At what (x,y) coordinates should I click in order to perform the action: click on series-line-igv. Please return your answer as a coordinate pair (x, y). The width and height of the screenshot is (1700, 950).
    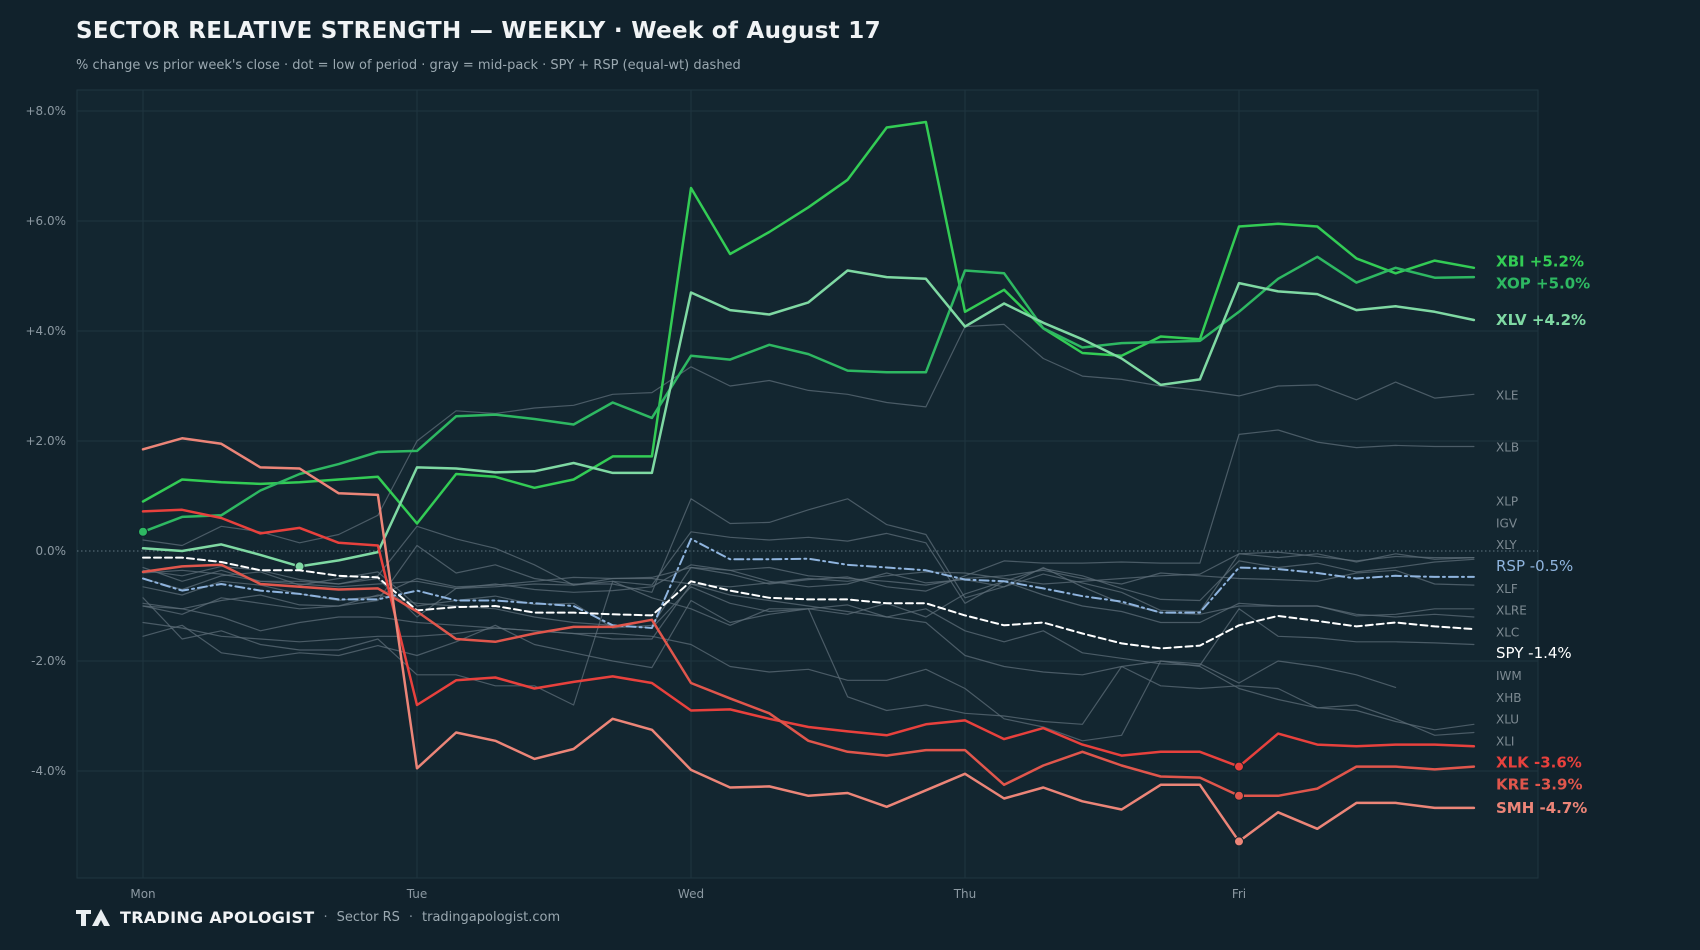
    Looking at the image, I should click on (808, 584).